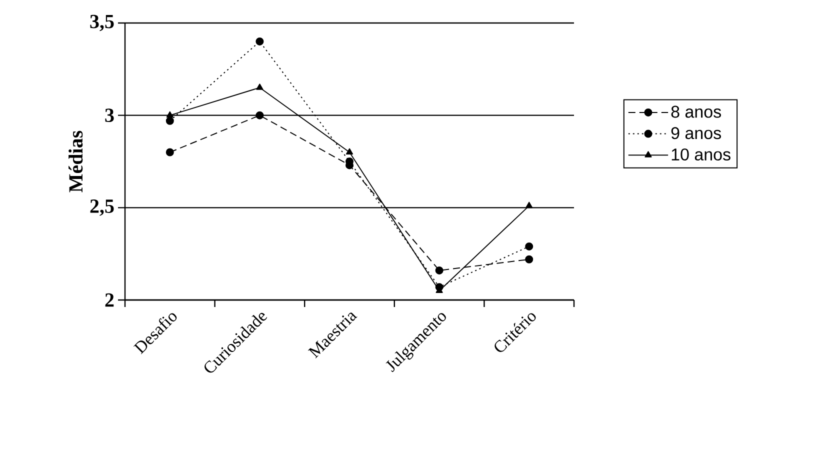  I want to click on legend-label: 10 anos, so click(701, 154).